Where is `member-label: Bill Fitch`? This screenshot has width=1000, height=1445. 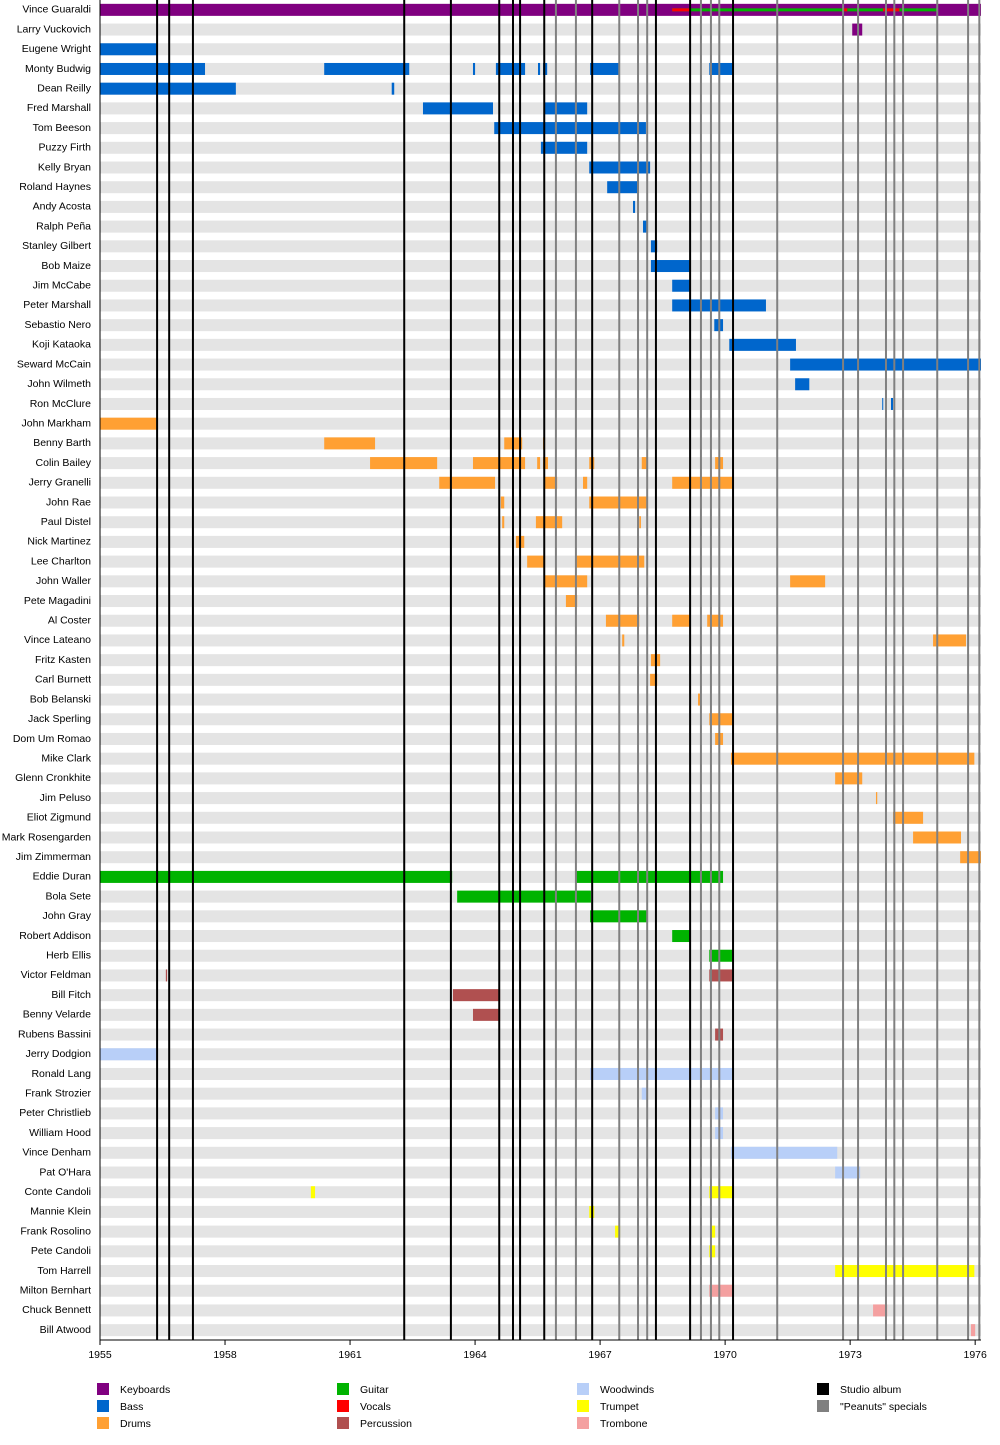 member-label: Bill Fitch is located at coordinates (71, 995).